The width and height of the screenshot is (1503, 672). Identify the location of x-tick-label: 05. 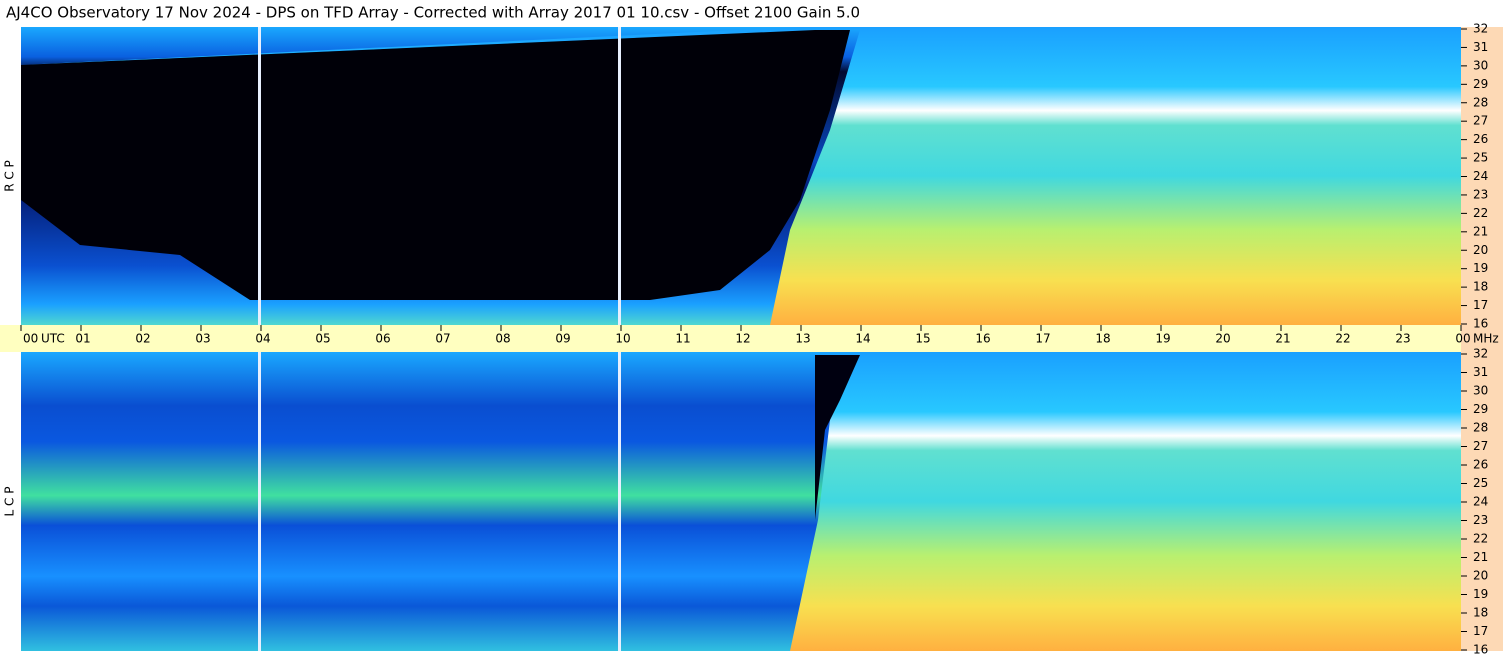
(322, 339).